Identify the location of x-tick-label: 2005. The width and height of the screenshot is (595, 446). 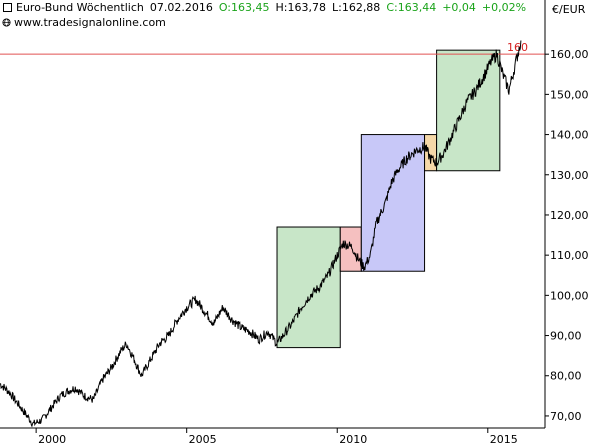
(203, 439).